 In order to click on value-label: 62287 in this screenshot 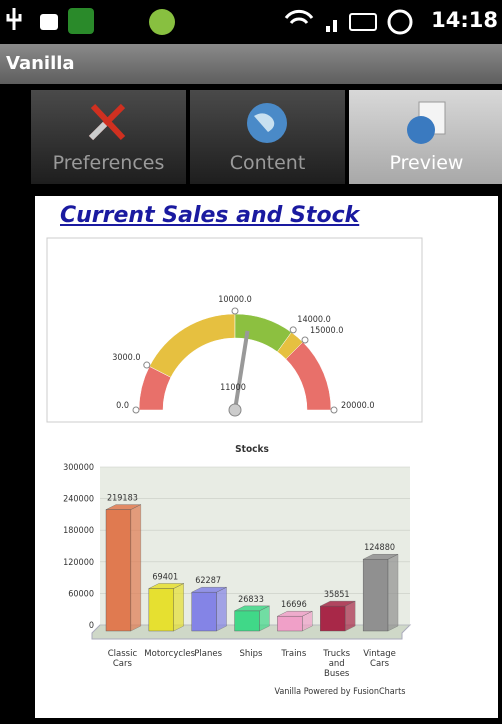, I will do `click(208, 581)`.